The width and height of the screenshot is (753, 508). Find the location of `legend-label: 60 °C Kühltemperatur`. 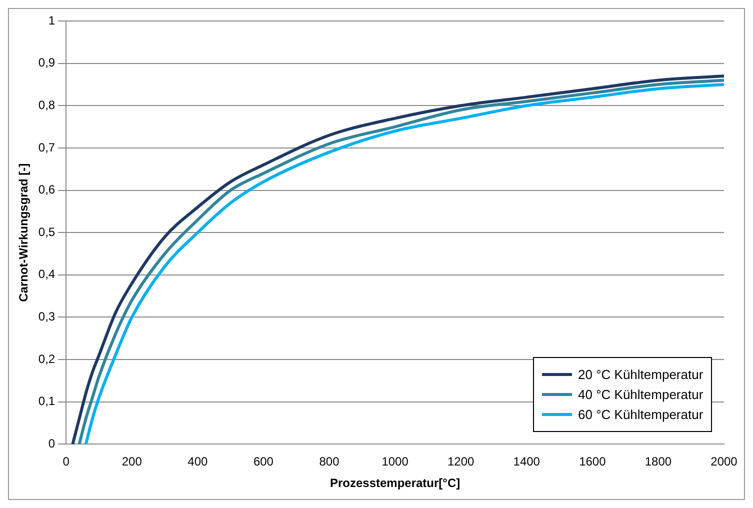

legend-label: 60 °C Kühltemperatur is located at coordinates (641, 414).